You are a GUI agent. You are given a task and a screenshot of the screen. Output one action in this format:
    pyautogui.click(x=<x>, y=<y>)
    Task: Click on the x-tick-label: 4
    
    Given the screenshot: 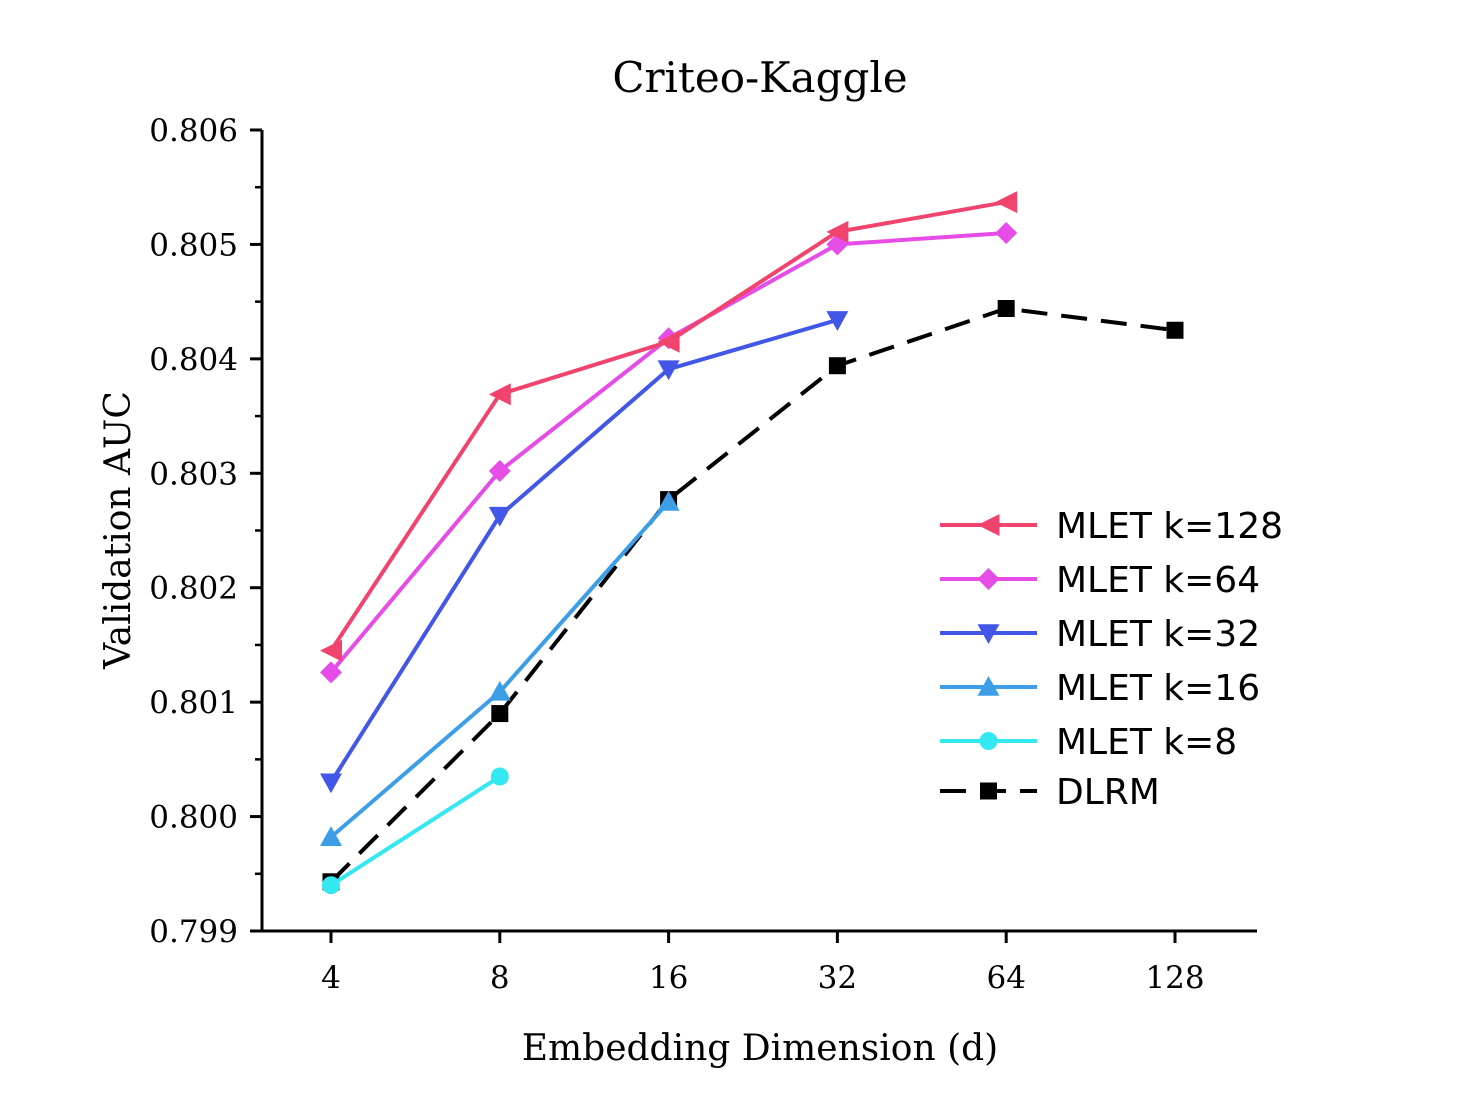 What is the action you would take?
    pyautogui.click(x=331, y=978)
    